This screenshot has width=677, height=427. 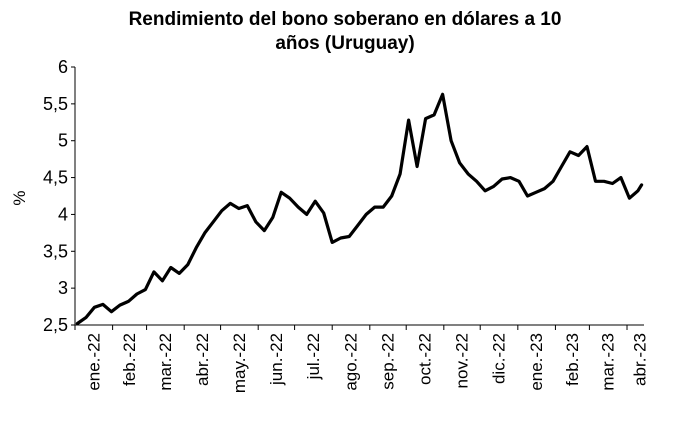 What do you see at coordinates (63, 288) in the screenshot?
I see `y-tick-label: 3` at bounding box center [63, 288].